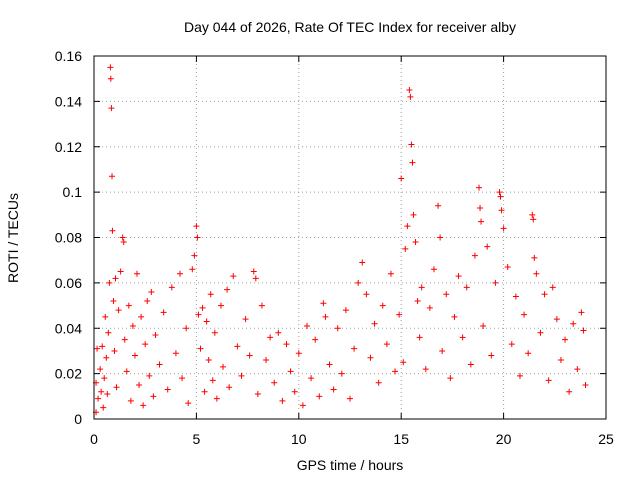  Describe the element at coordinates (401, 439) in the screenshot. I see `x-tick-label: 15` at that location.